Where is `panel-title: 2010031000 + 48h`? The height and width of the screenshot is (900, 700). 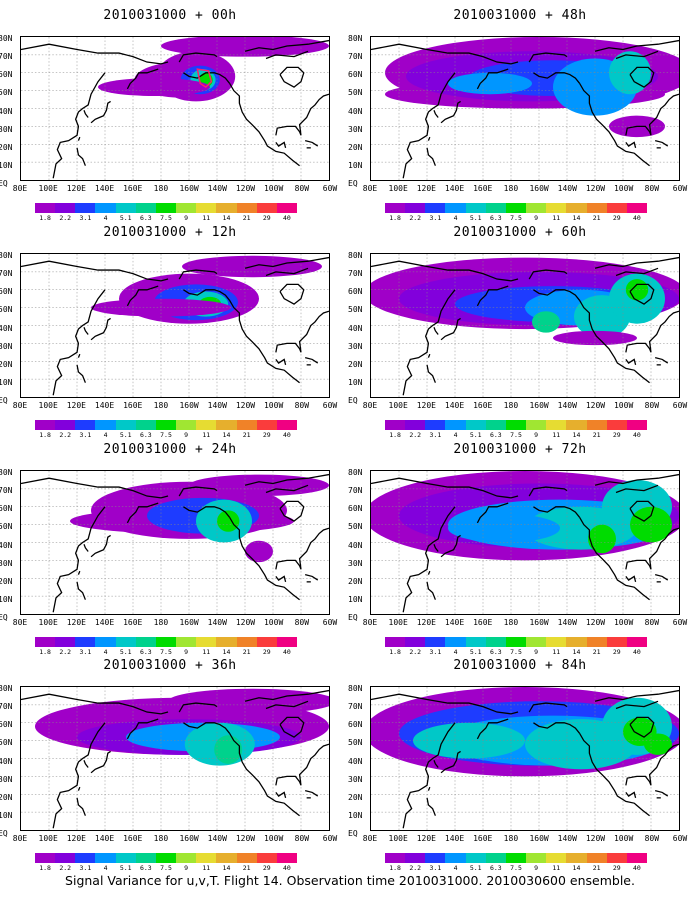 panel-title: 2010031000 + 48h is located at coordinates (520, 15).